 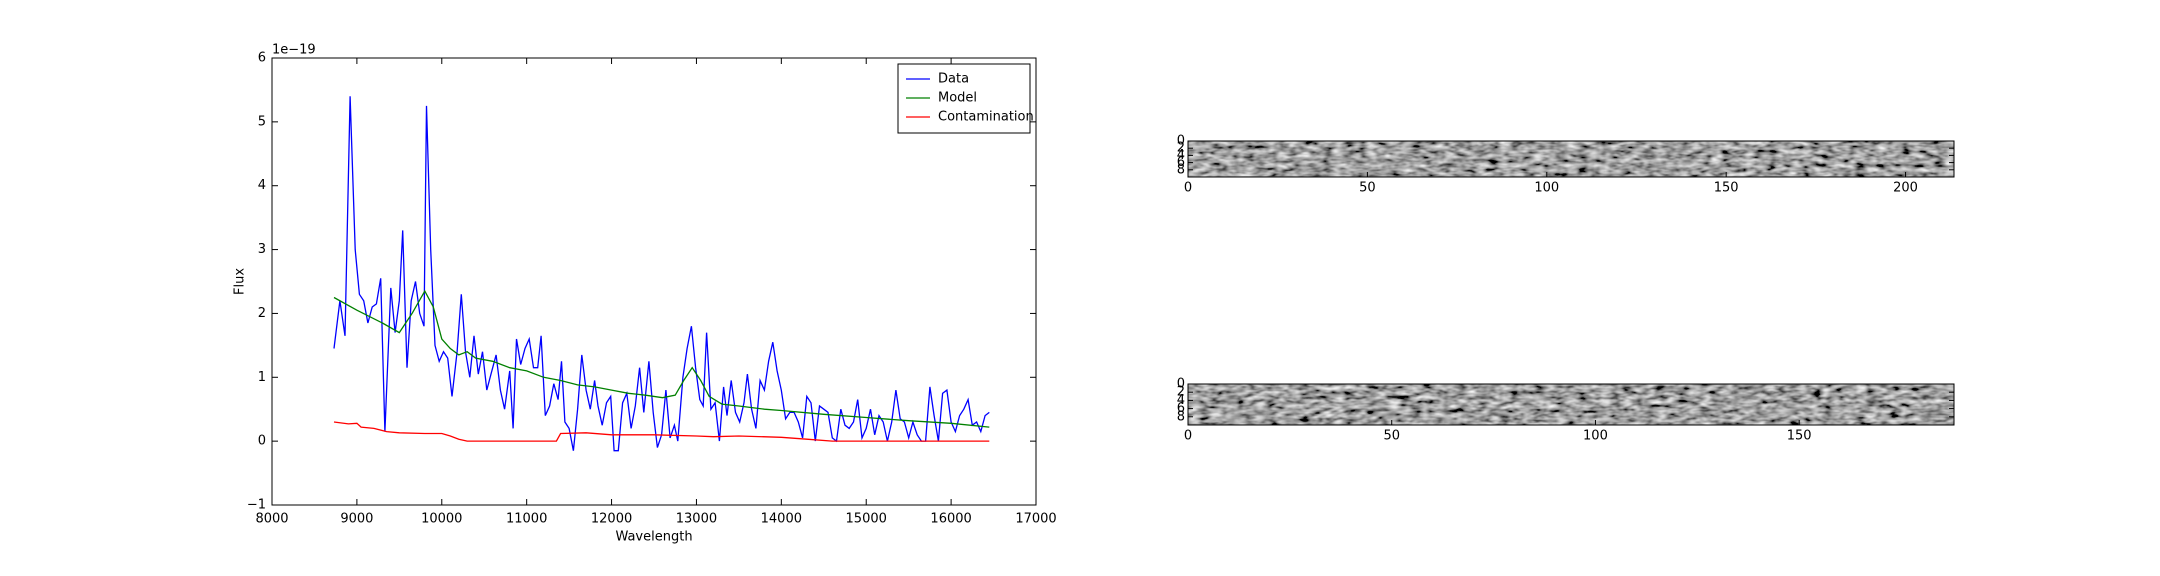 What do you see at coordinates (866, 519) in the screenshot?
I see `x-tick-label: 15000` at bounding box center [866, 519].